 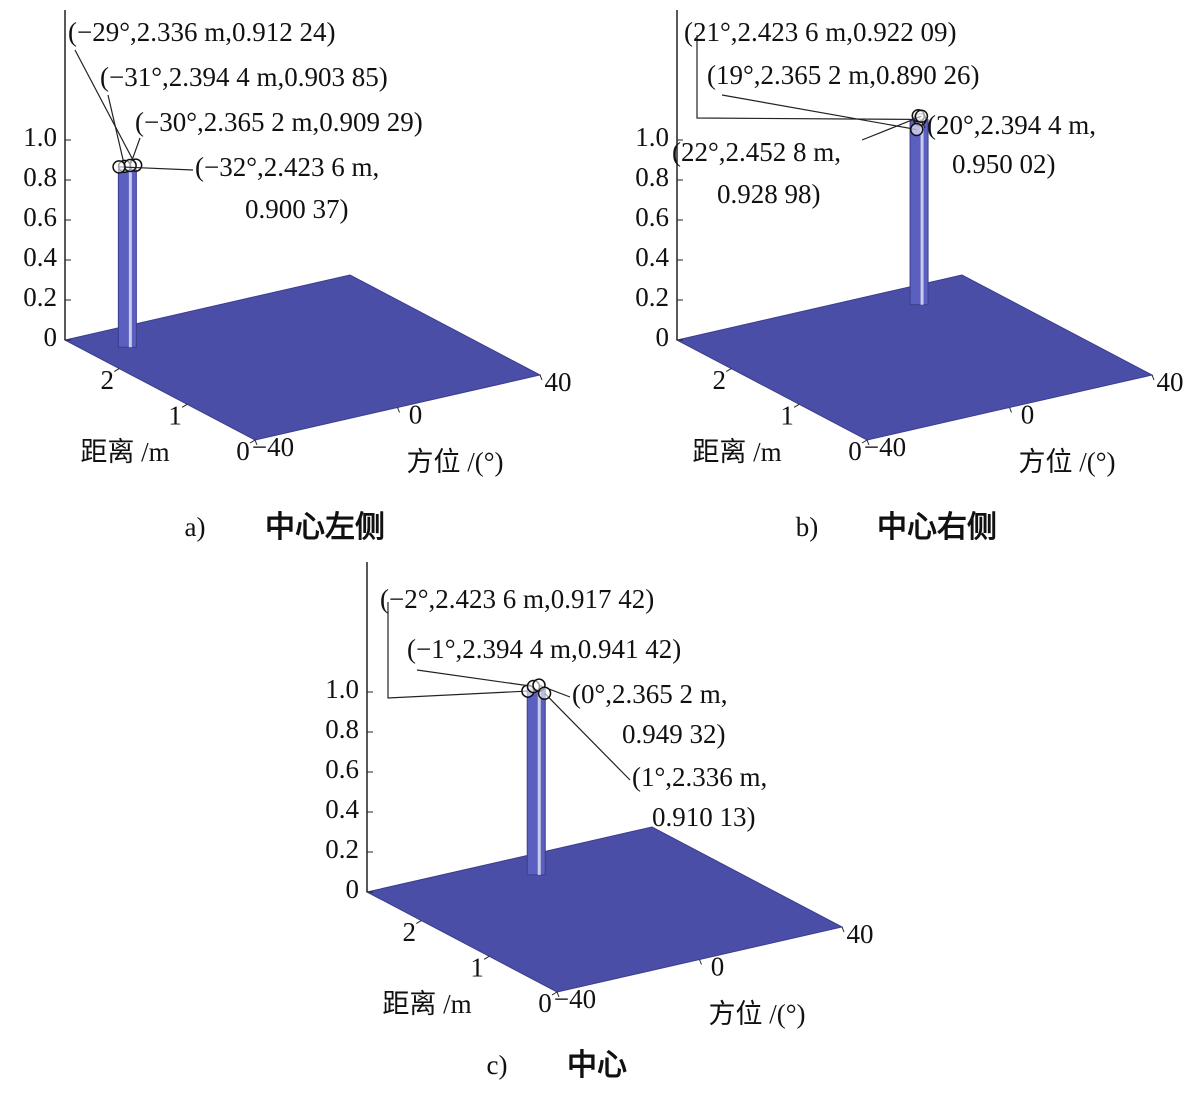 I want to click on caption: 中心左侧, so click(x=325, y=527).